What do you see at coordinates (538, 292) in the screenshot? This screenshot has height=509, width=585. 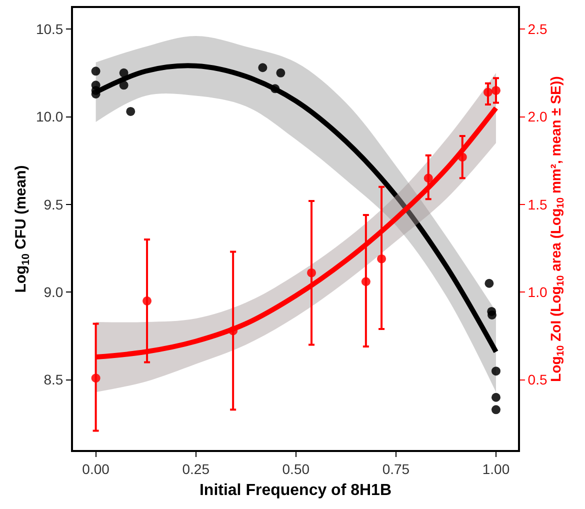 I see `y2-tick-label: 1.0` at bounding box center [538, 292].